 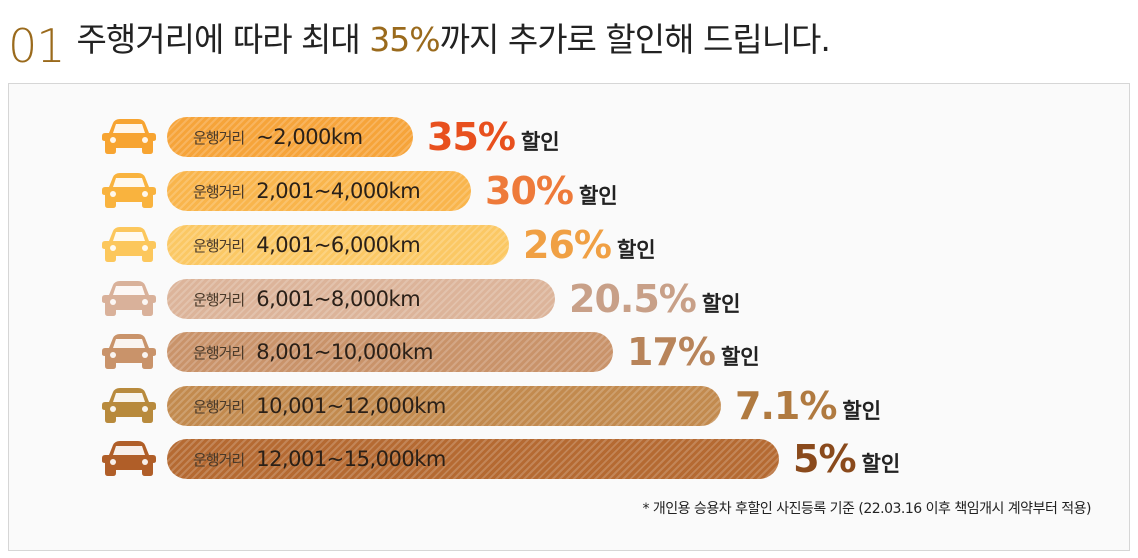 What do you see at coordinates (338, 299) in the screenshot?
I see `distance-range: 6,001~8,000km` at bounding box center [338, 299].